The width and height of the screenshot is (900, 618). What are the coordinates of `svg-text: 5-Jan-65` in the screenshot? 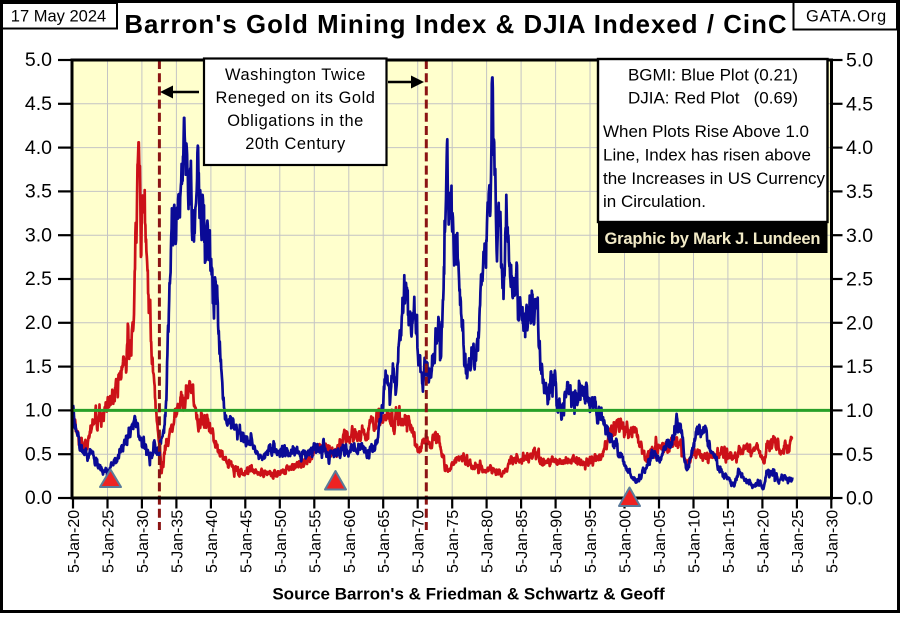 It's located at (384, 541).